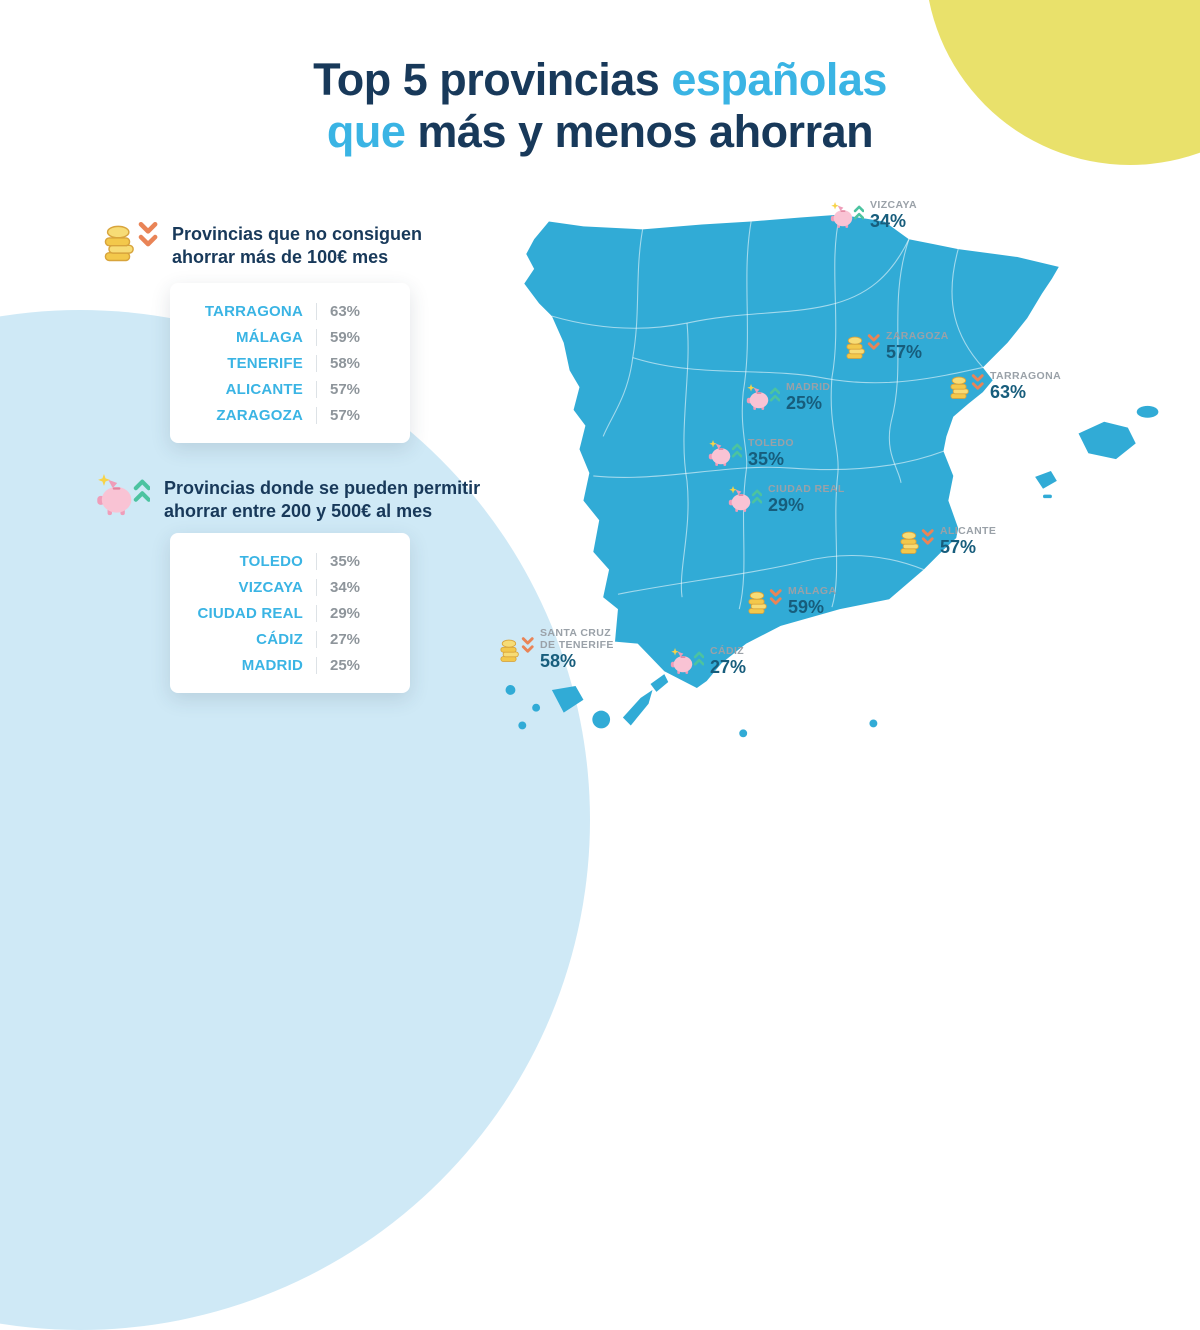 The height and width of the screenshot is (1330, 1200). What do you see at coordinates (298, 511) in the screenshot?
I see `legend-text-line: ahorrar entre 200 y 500€ al mes` at bounding box center [298, 511].